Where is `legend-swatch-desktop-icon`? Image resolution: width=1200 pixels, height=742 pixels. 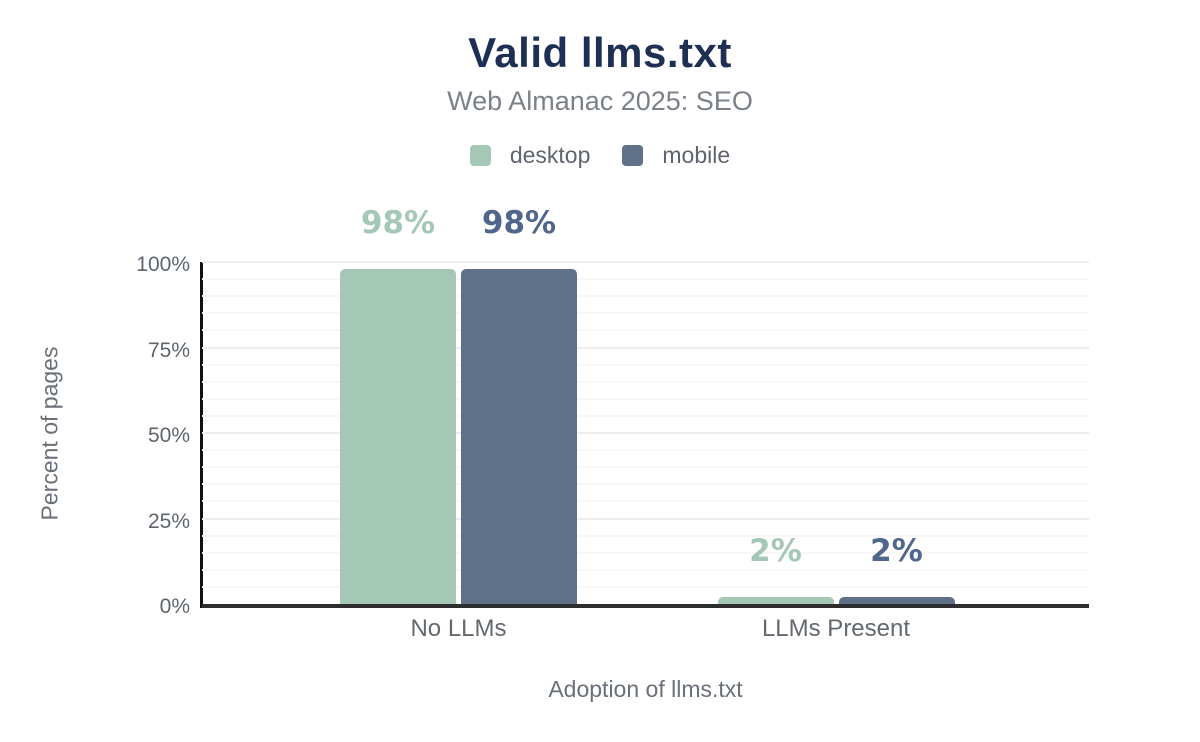
legend-swatch-desktop-icon is located at coordinates (480, 155).